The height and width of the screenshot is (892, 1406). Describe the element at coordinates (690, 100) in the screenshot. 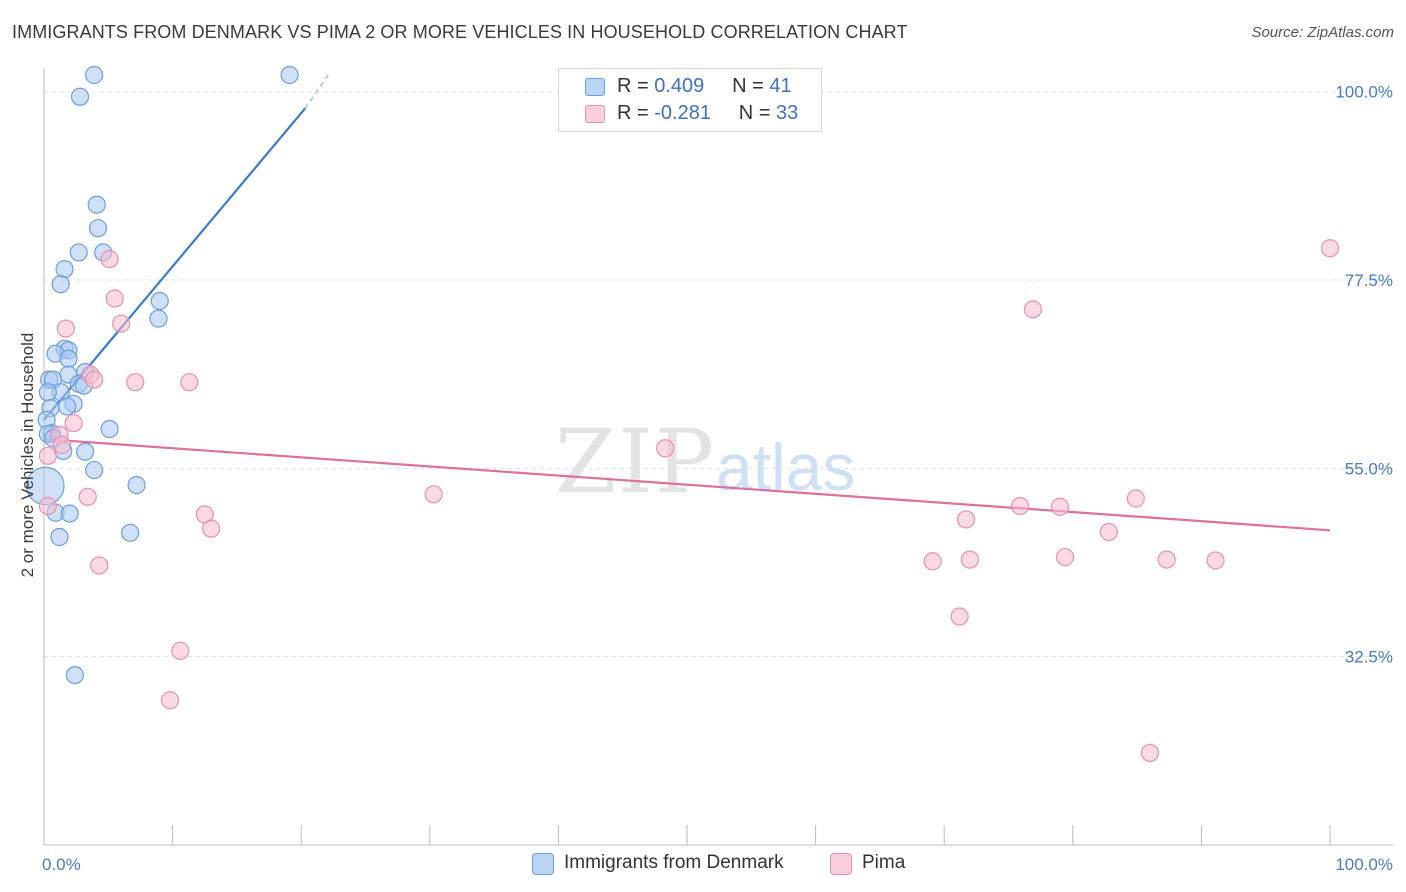

I see `correlation-legend: R = 0.409 N = 41 R = -0.281 N = 33` at that location.